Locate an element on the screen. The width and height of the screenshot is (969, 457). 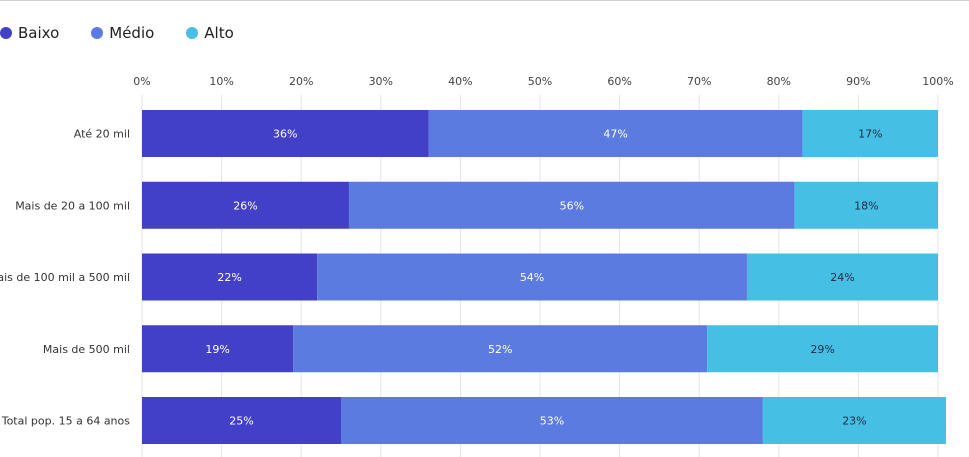
legend-item-medio: Médio is located at coordinates (122, 33).